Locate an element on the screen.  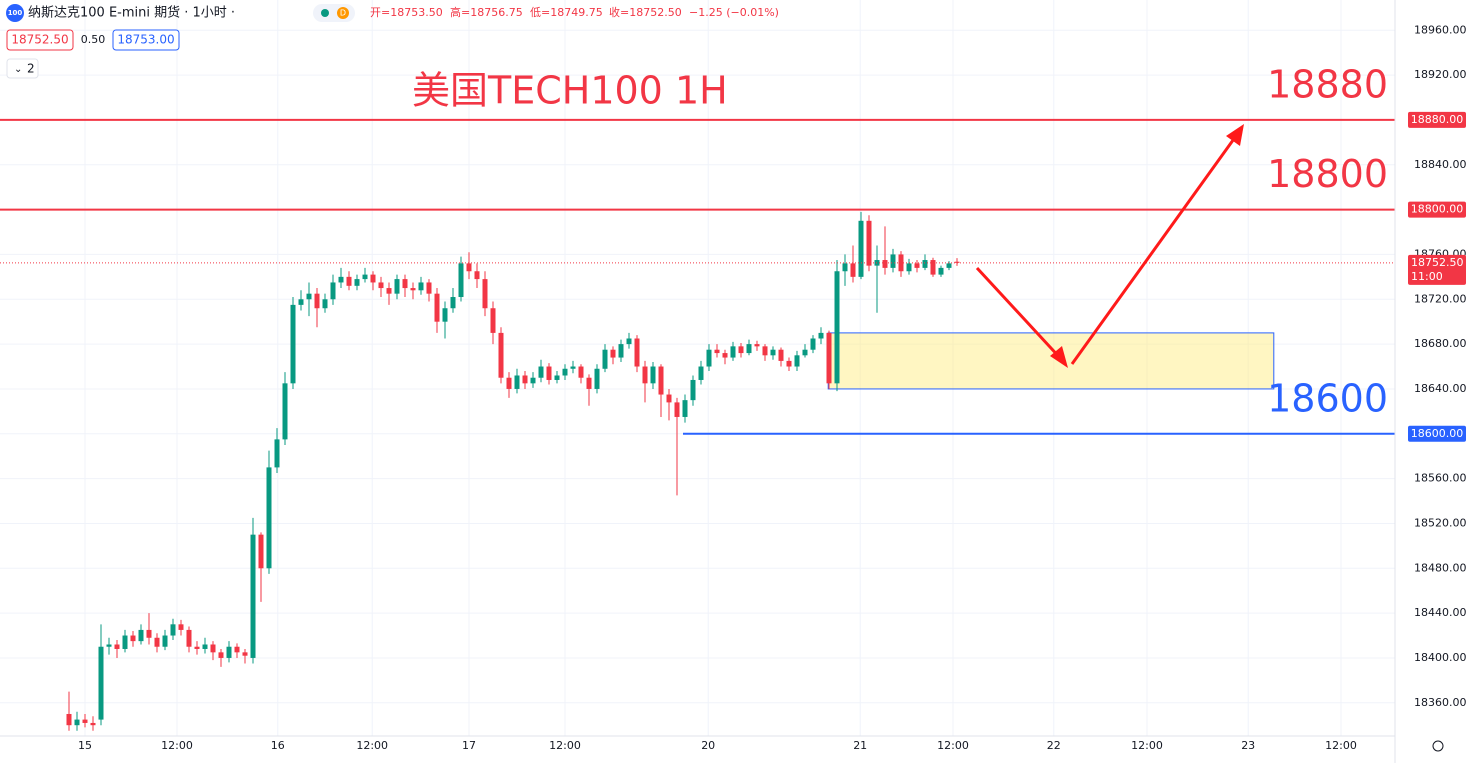
sell-button is located at coordinates (40, 40).